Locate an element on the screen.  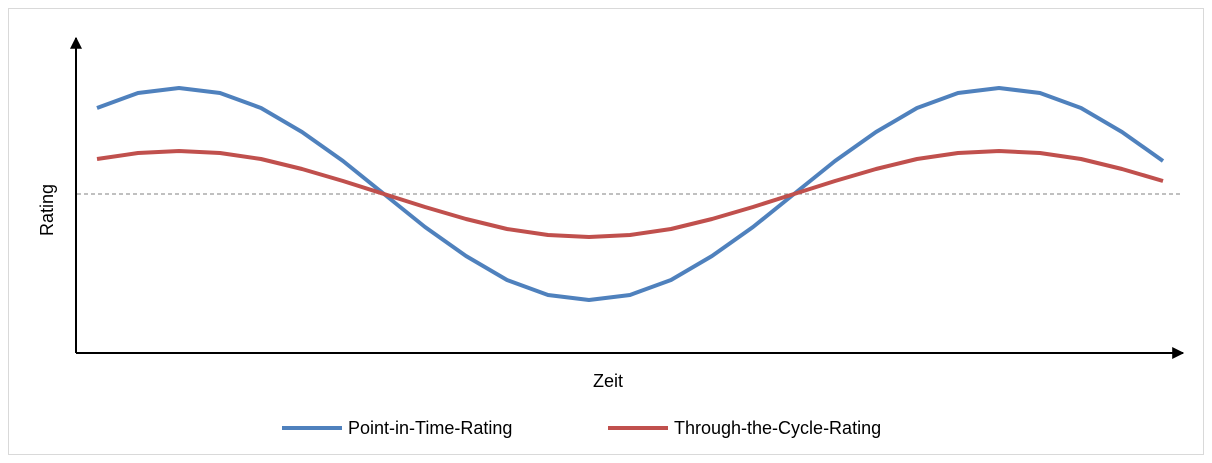
y-axis-label: Rating is located at coordinates (47, 210).